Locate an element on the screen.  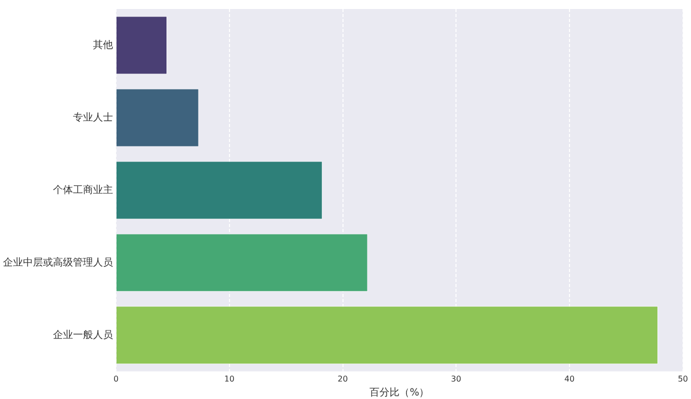
y-tick-label: 其他 is located at coordinates (103, 44).